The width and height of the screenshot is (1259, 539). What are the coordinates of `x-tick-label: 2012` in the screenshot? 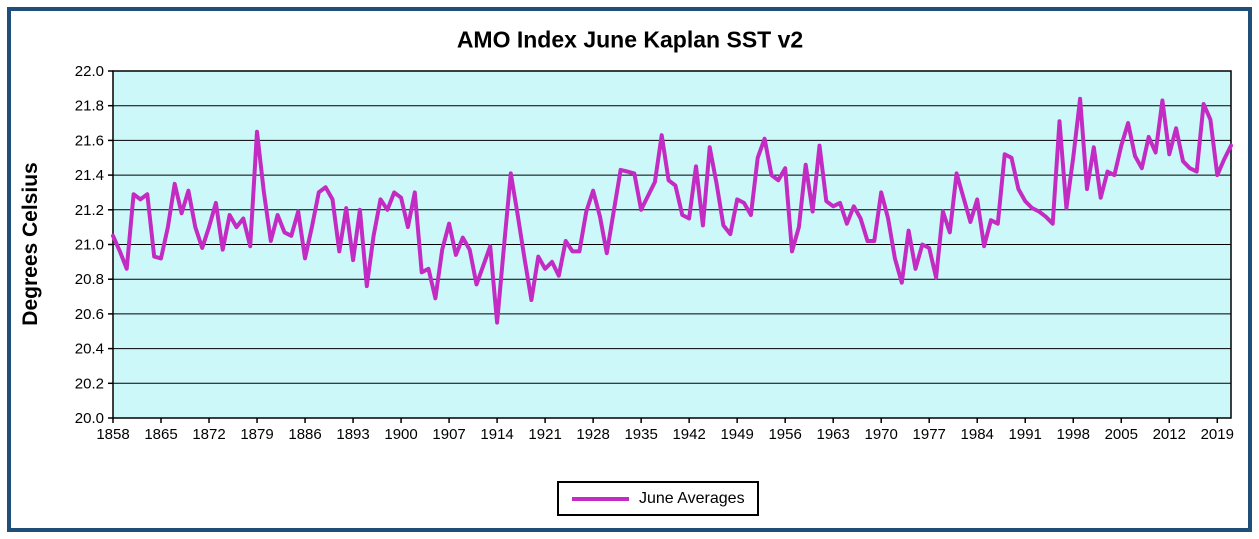 It's located at (1169, 434).